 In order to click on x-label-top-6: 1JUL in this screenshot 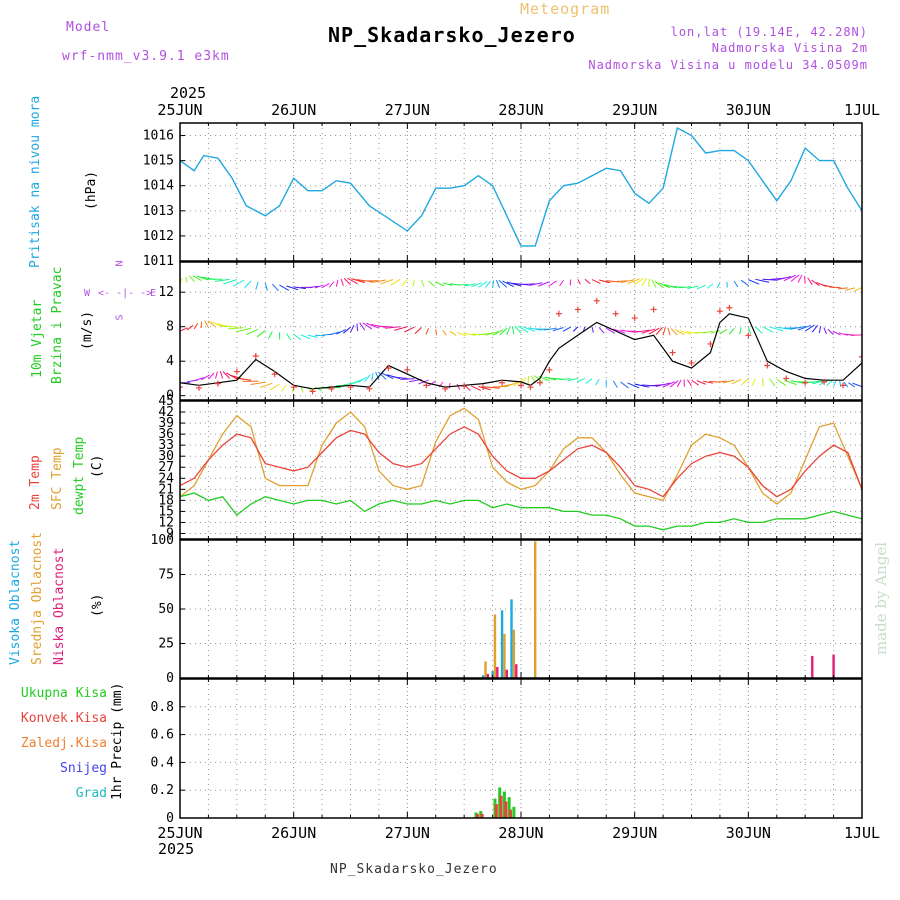, I will do `click(862, 110)`.